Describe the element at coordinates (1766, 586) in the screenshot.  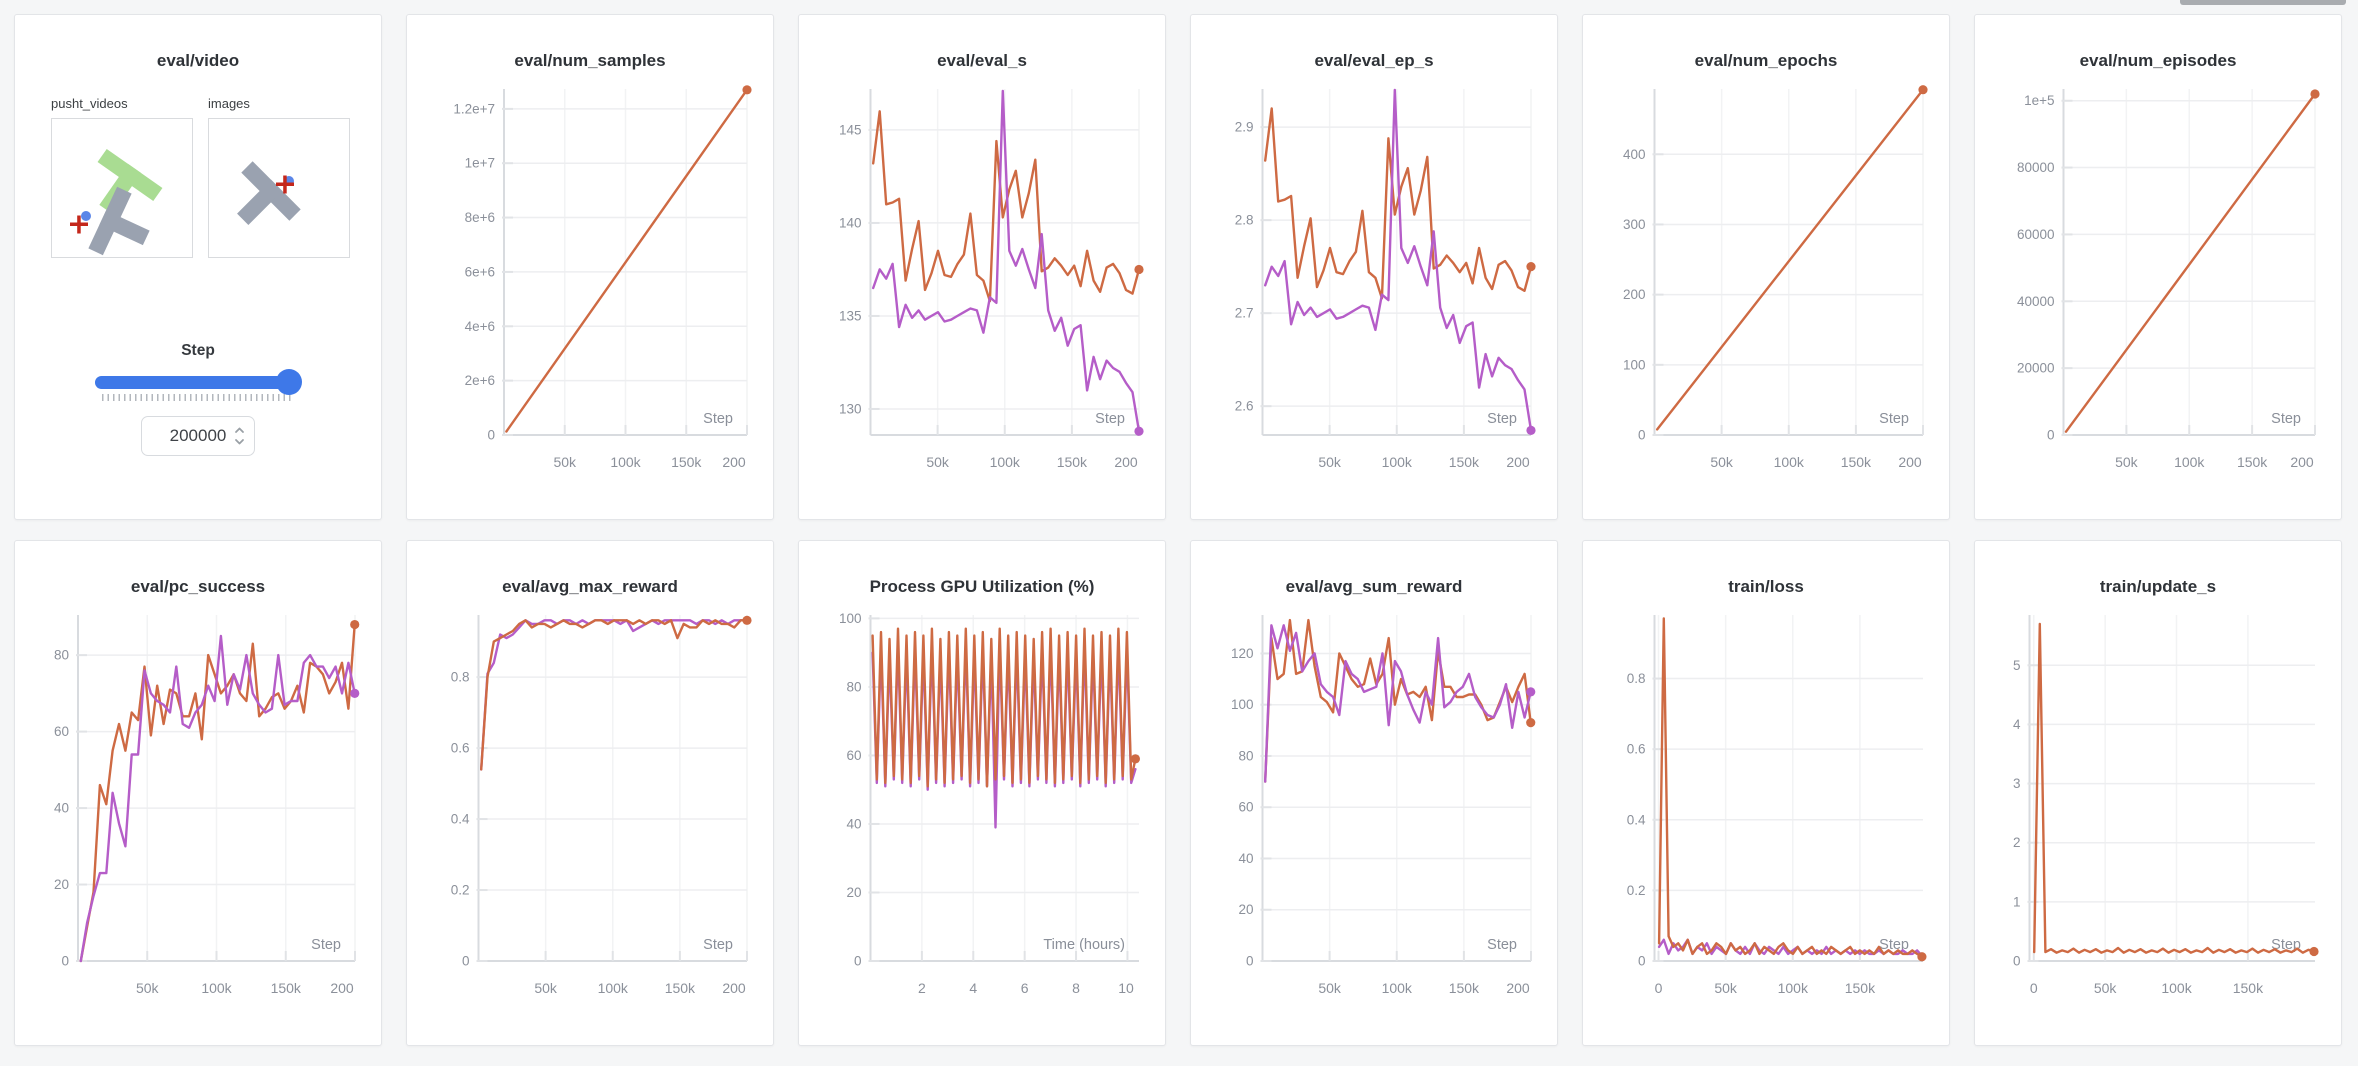
I see `panel-title: train/loss` at that location.